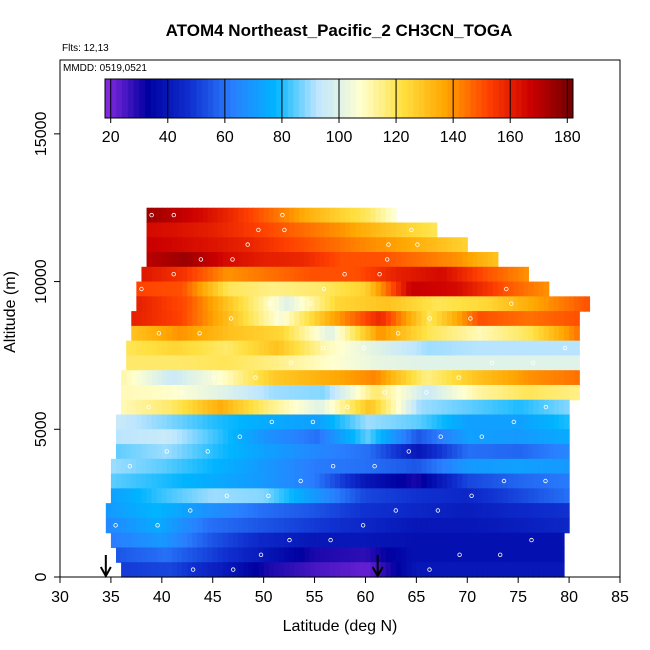 This screenshot has width=650, height=650. What do you see at coordinates (10, 312) in the screenshot?
I see `y-axis-label: Altitude (m)` at bounding box center [10, 312].